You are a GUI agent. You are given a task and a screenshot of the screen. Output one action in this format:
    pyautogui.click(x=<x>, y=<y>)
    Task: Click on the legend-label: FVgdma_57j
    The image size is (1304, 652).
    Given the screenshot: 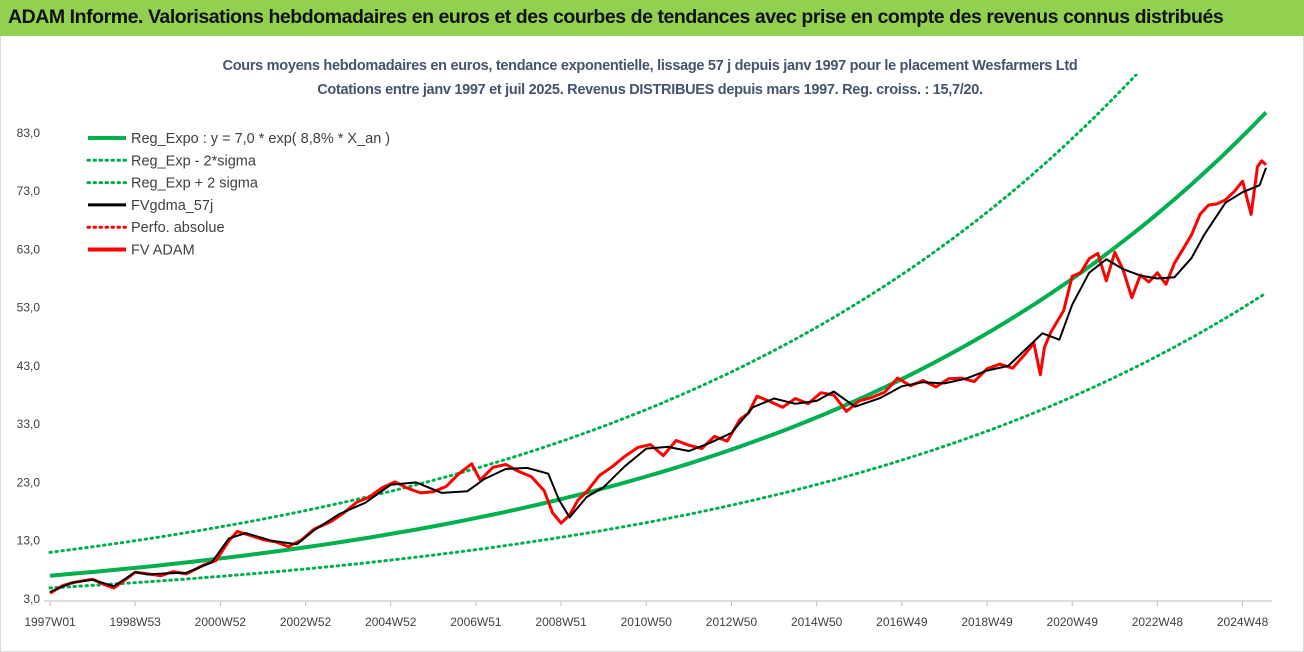 What is the action you would take?
    pyautogui.click(x=172, y=206)
    